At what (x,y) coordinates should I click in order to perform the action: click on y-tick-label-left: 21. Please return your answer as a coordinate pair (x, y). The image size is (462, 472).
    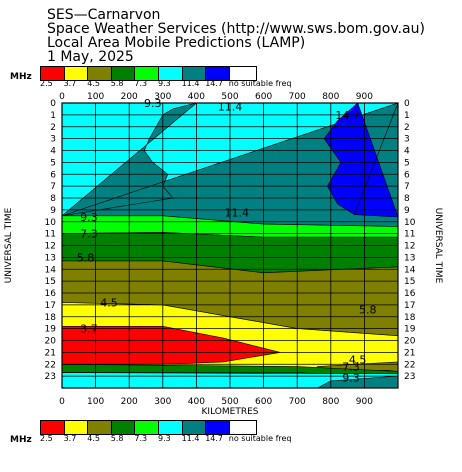
    Looking at the image, I should click on (50, 353).